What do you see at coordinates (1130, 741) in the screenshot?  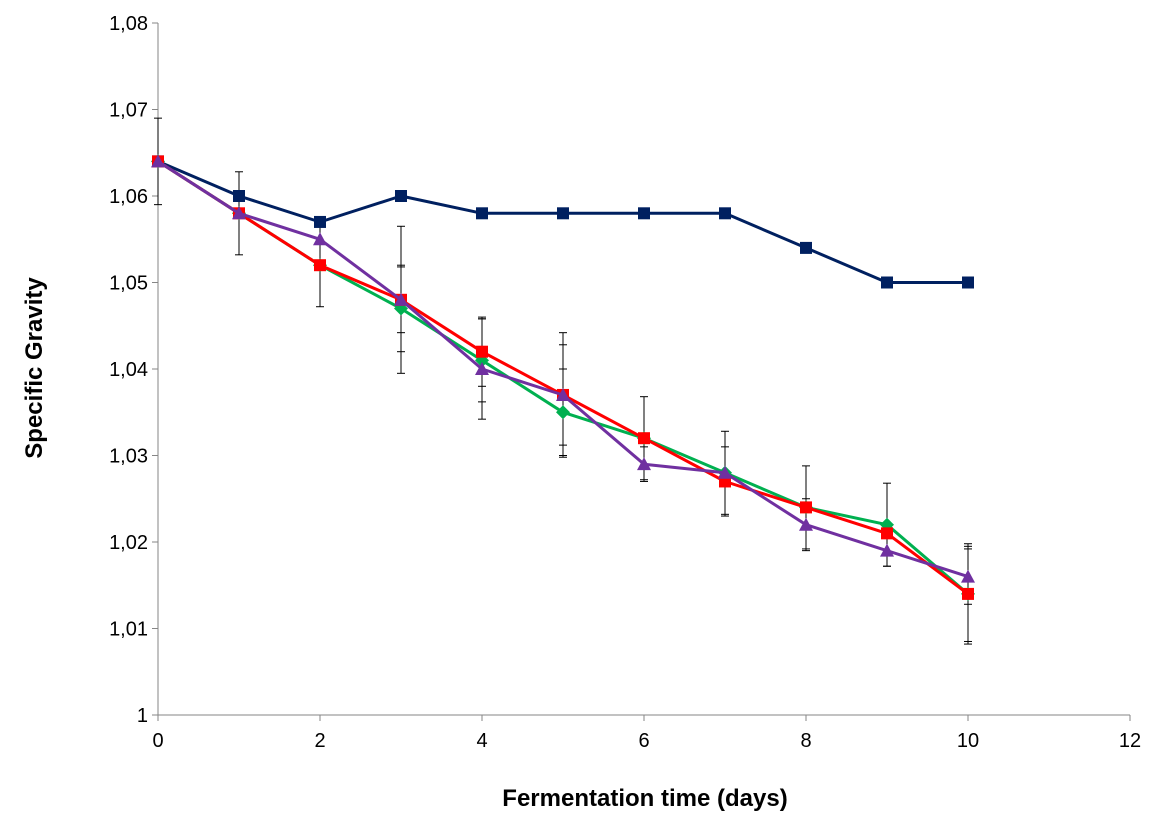 I see `x-tick-label: 12` at bounding box center [1130, 741].